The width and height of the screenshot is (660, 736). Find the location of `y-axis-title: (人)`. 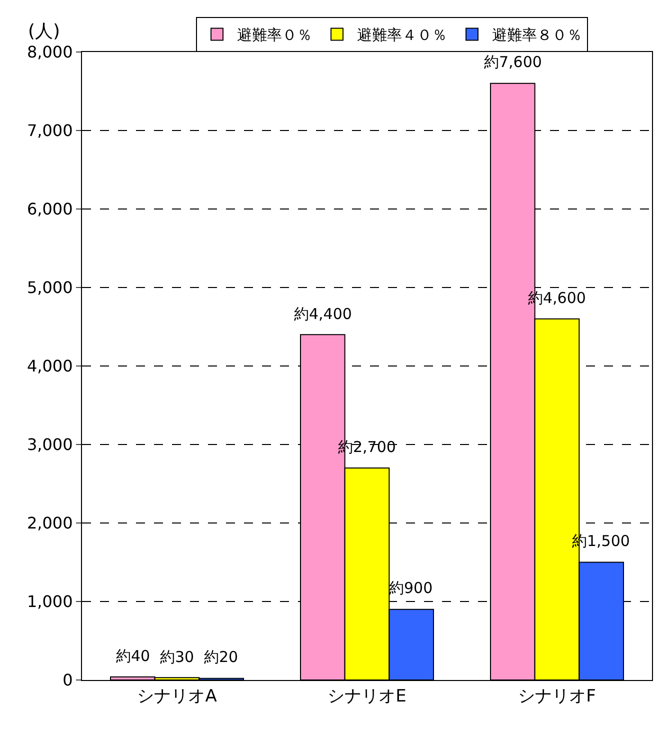

y-axis-title: (人) is located at coordinates (44, 31).